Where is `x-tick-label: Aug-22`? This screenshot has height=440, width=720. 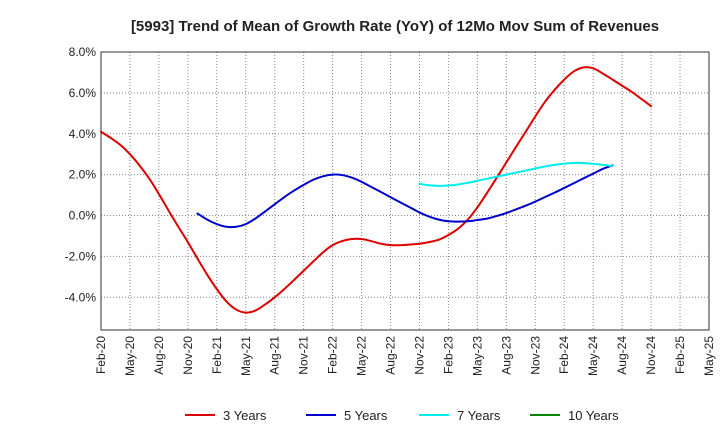 x-tick-label: Aug-22 is located at coordinates (391, 355).